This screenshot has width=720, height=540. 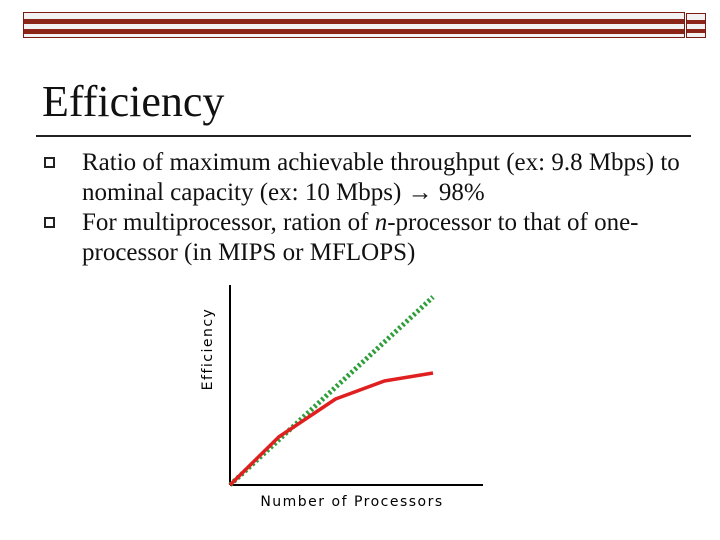 What do you see at coordinates (228, 222) in the screenshot?
I see `bullet-text: For multiprocessor, ration of` at bounding box center [228, 222].